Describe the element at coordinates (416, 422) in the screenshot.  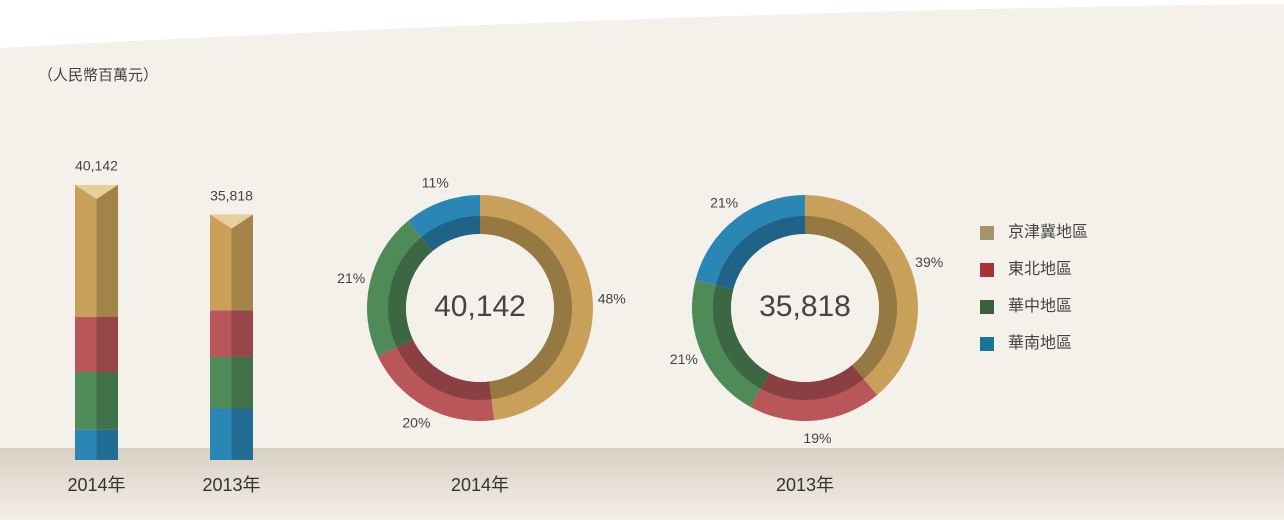
I see `value-label: 20%` at that location.